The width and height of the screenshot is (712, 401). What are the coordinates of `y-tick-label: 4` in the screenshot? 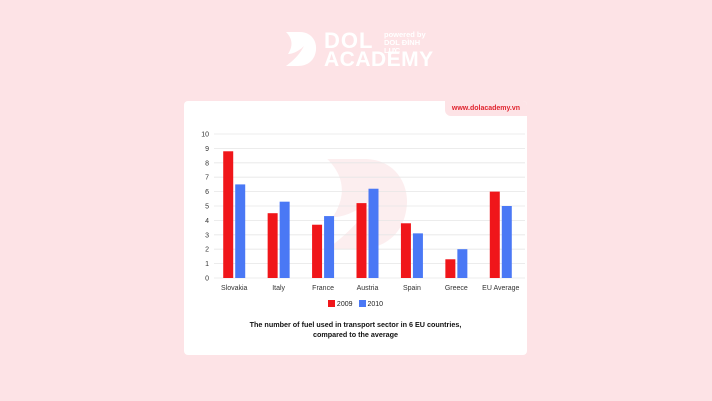 It's located at (207, 221).